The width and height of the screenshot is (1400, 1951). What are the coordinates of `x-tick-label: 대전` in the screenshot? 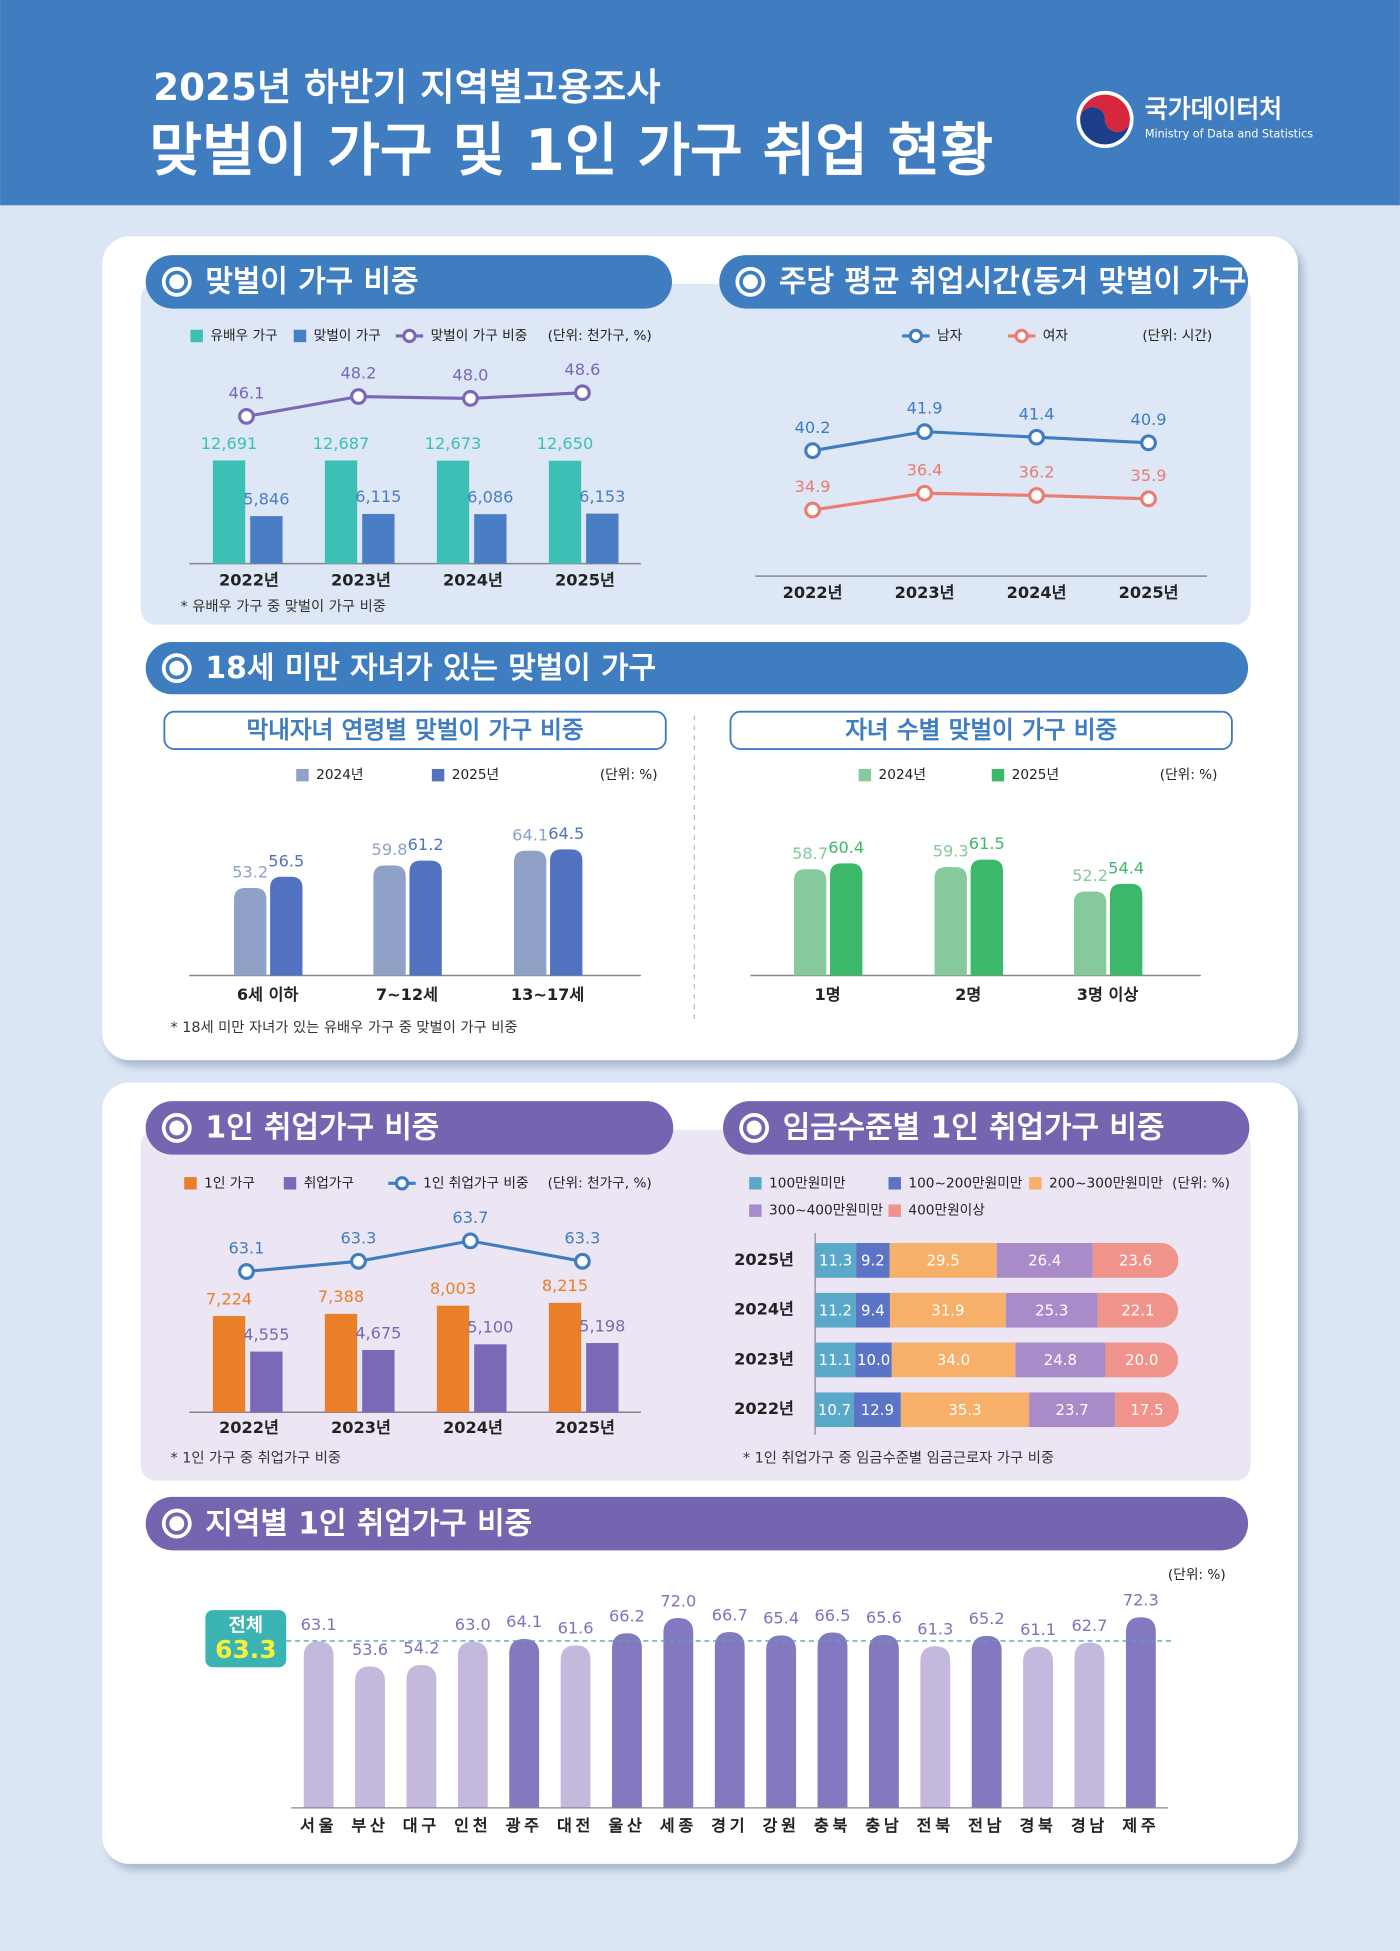 It's located at (575, 1825).